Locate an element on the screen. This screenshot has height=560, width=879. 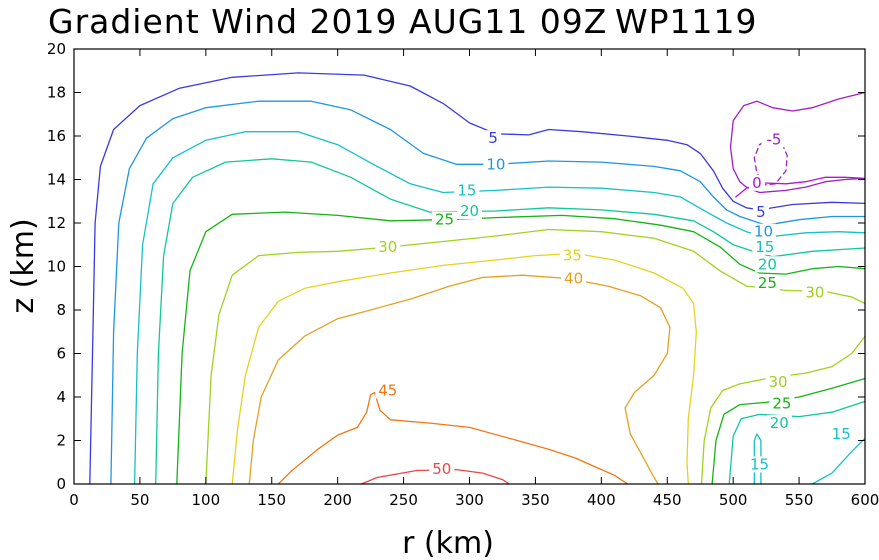
x-tick-label: 300 is located at coordinates (469, 500).